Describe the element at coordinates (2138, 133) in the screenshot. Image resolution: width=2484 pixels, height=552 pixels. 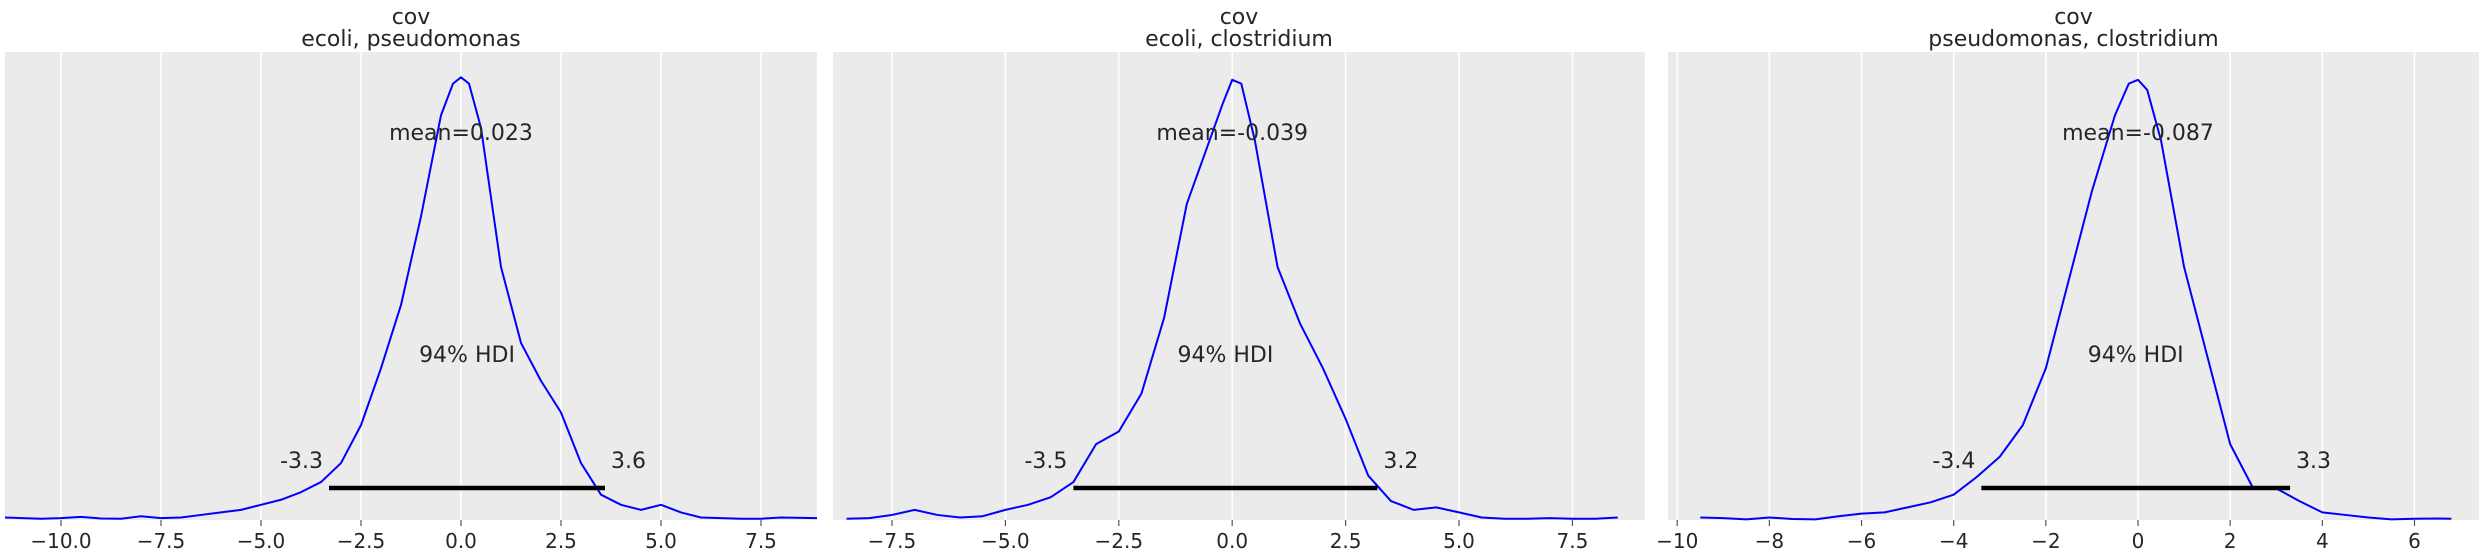
I see `mean-label: mean=-0.087` at that location.